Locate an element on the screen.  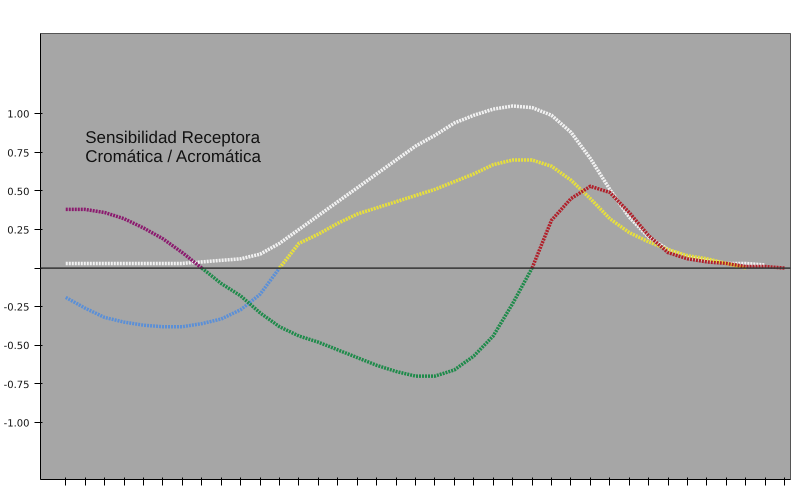
text: Sensibilidad Receptora Cromática / Acromática is located at coordinates (173, 147).